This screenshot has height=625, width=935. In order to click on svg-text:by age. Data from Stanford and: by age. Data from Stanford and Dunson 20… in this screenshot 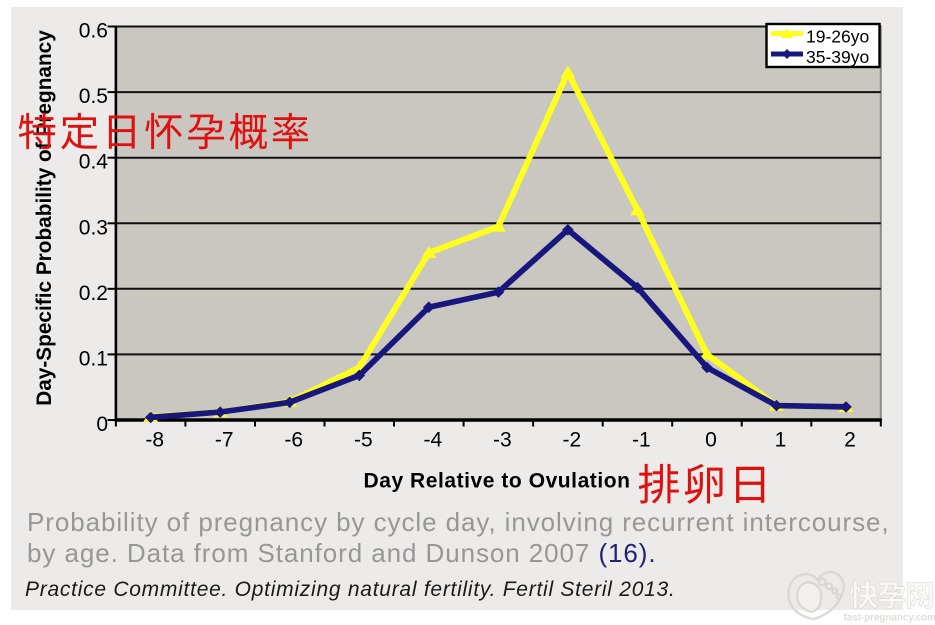, I will do `click(342, 553)`.